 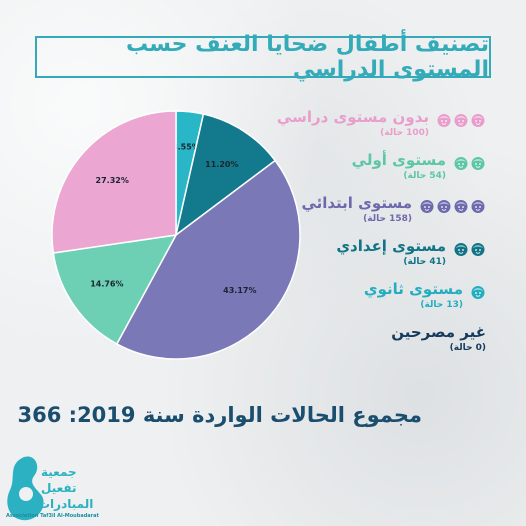 What do you see at coordinates (221, 164) in the screenshot?
I see `pie-slice-label: 11.20%` at bounding box center [221, 164].